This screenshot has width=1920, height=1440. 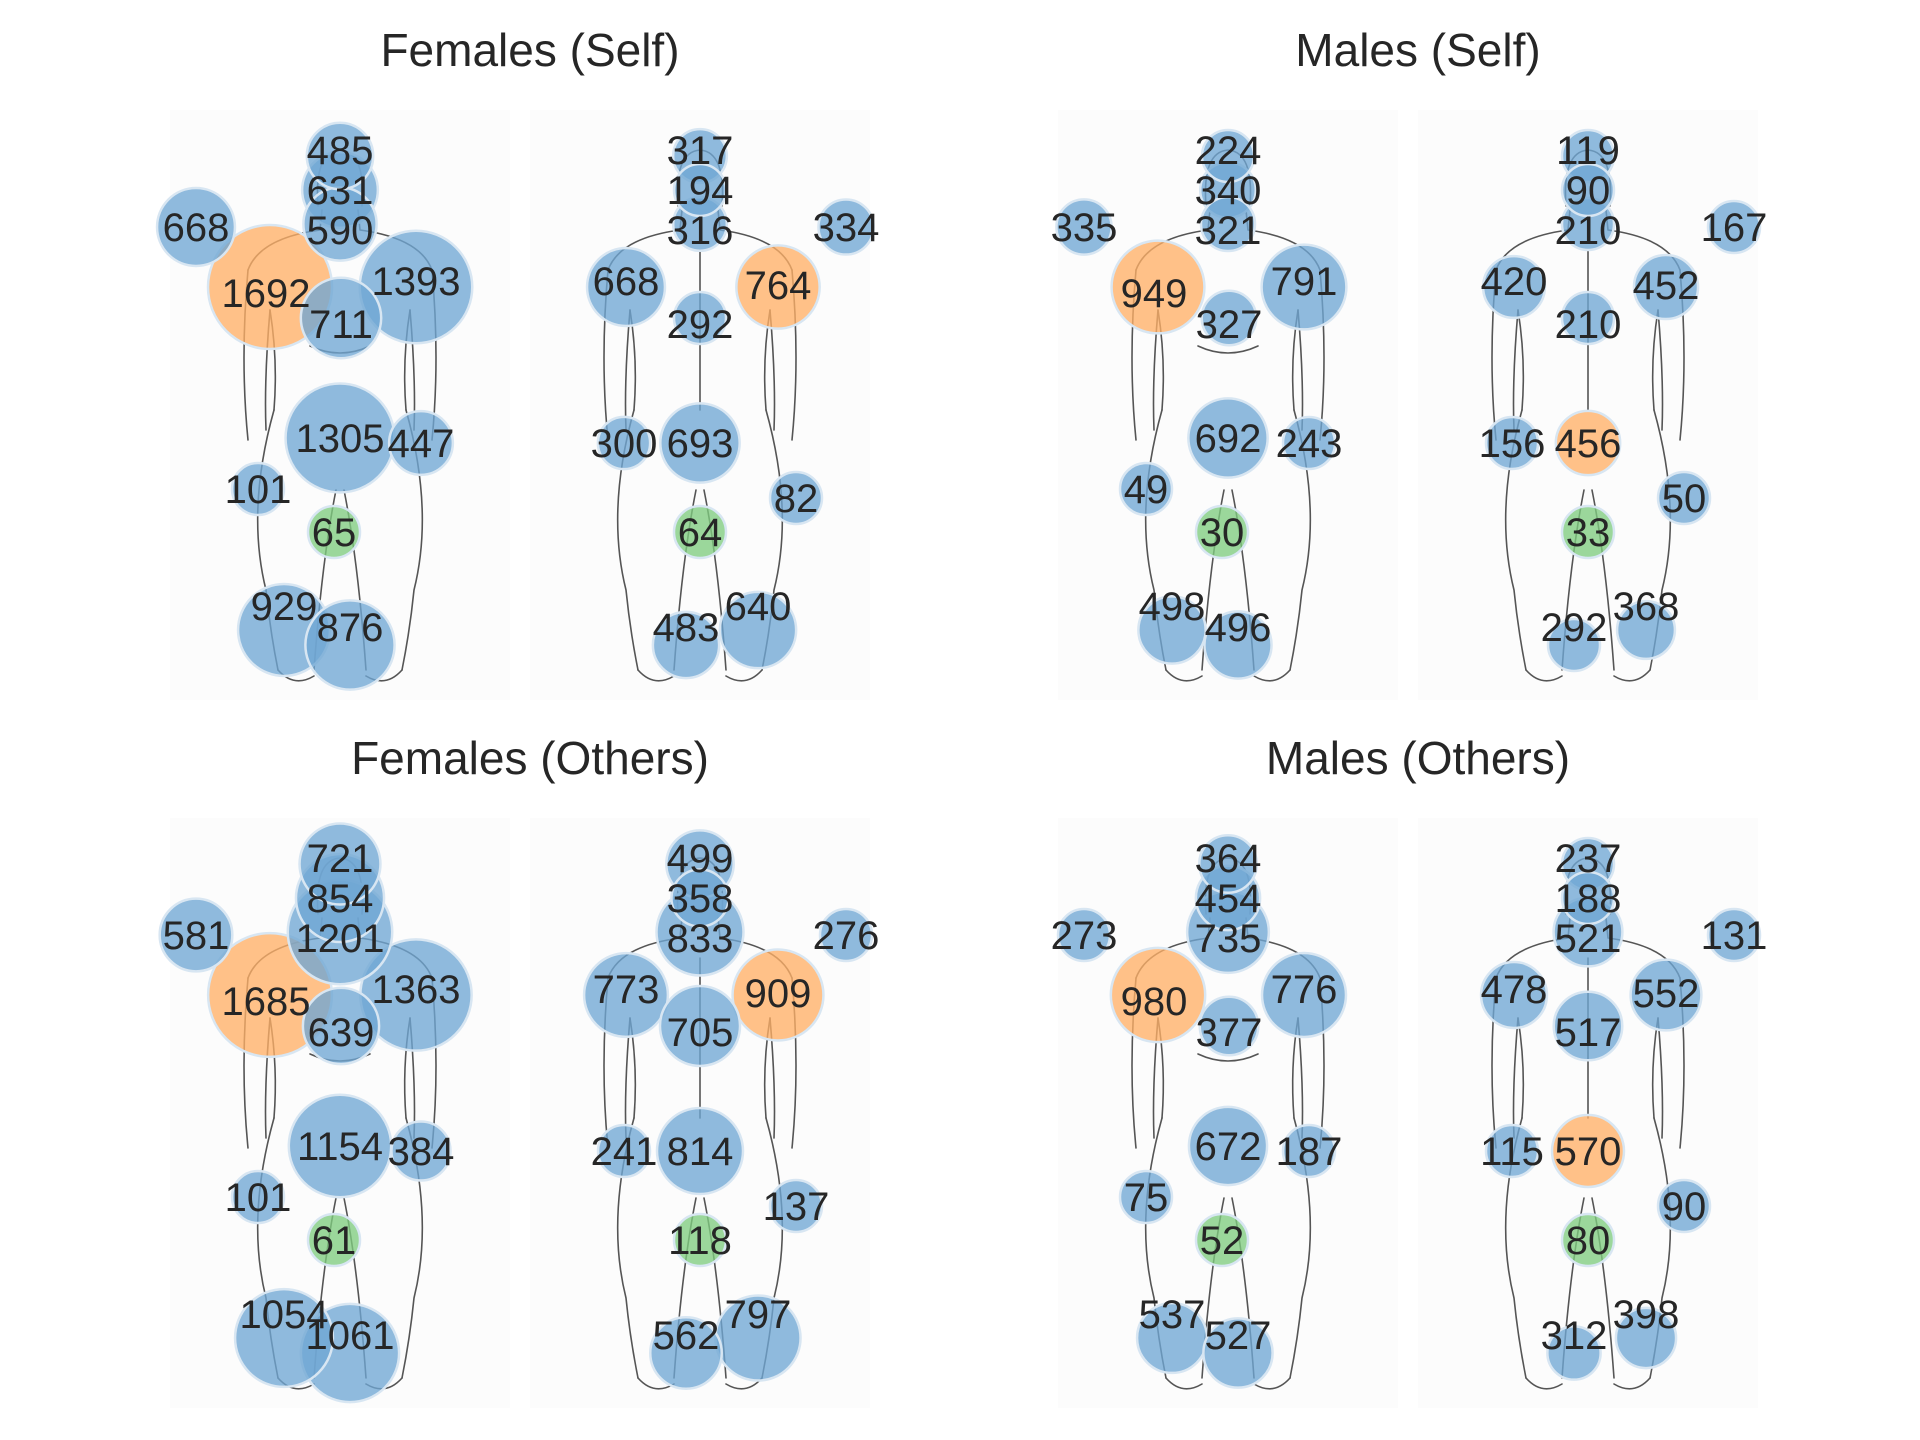 I want to click on bubble-label-back-neck: 833, so click(x=700, y=939).